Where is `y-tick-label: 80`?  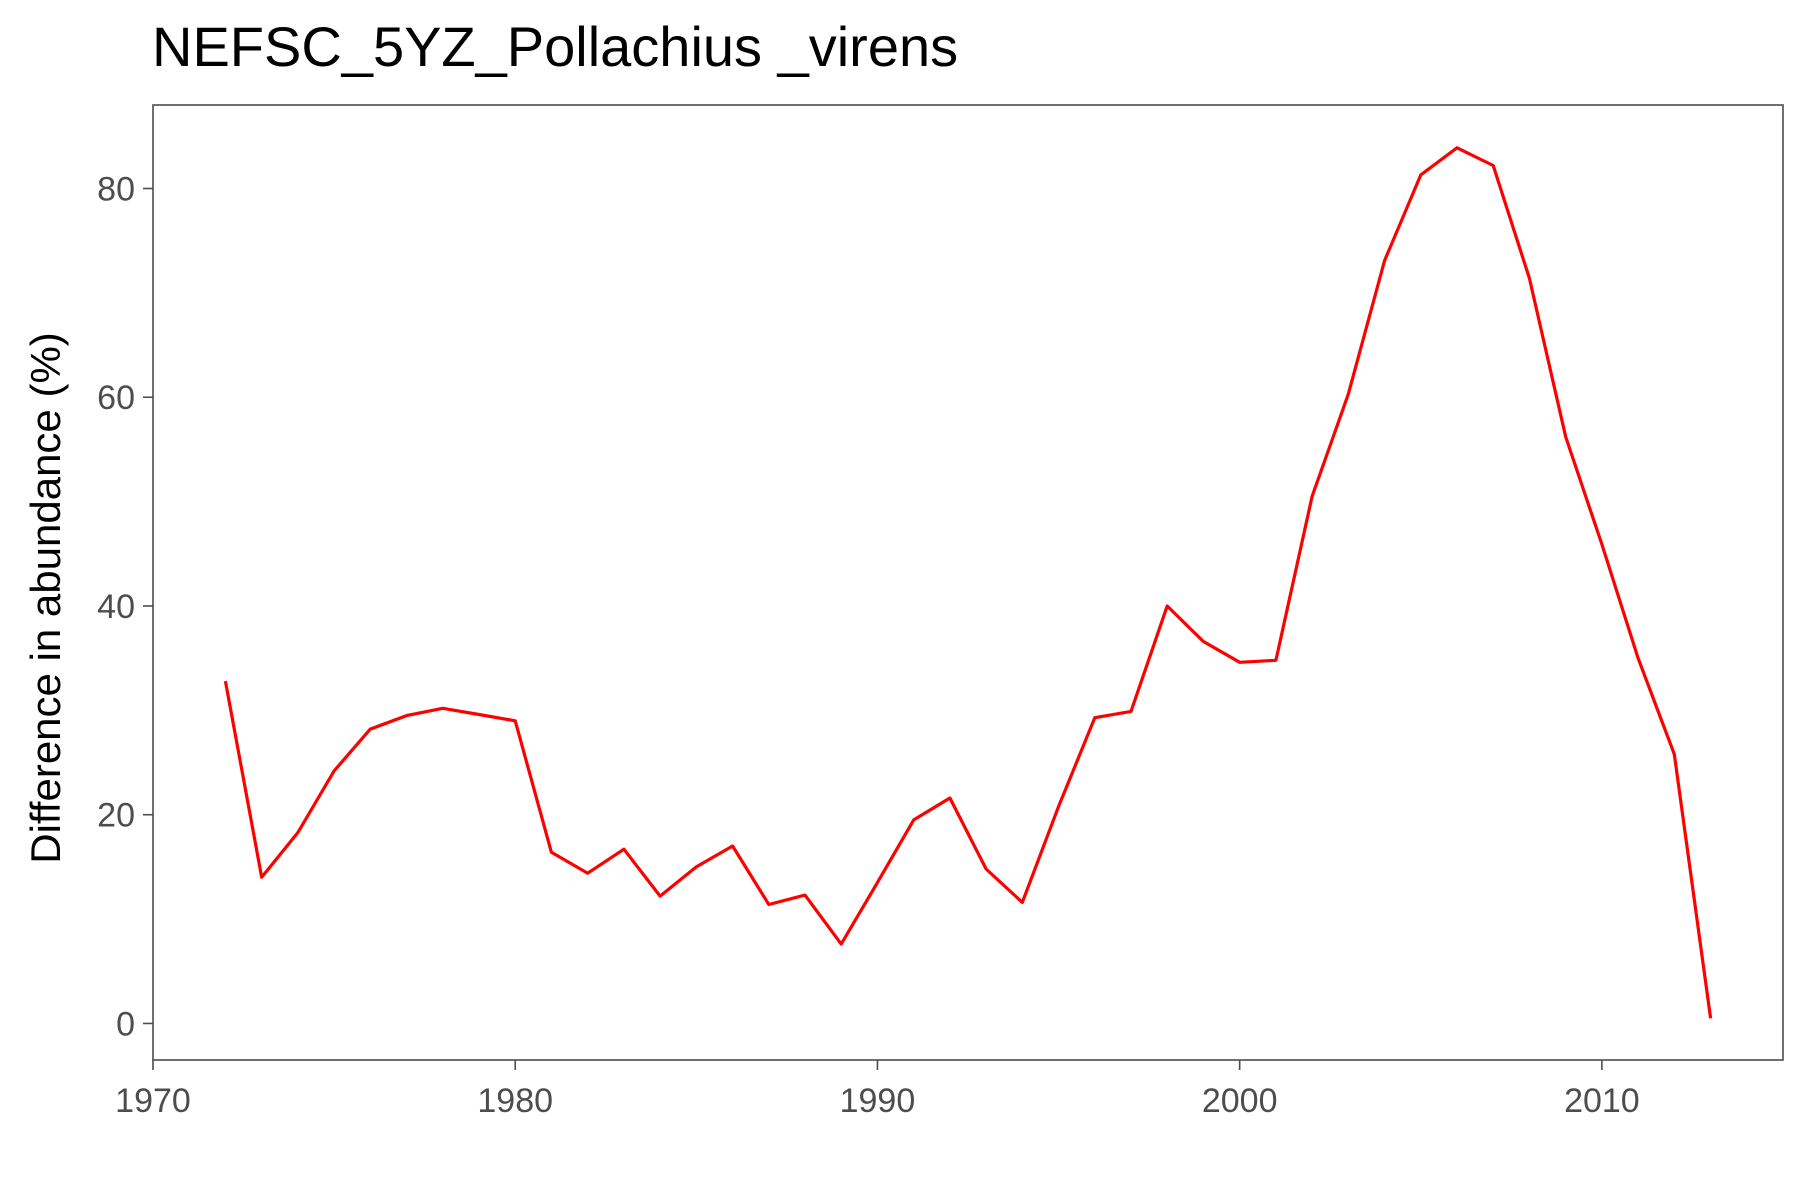
y-tick-label: 80 is located at coordinates (116, 189).